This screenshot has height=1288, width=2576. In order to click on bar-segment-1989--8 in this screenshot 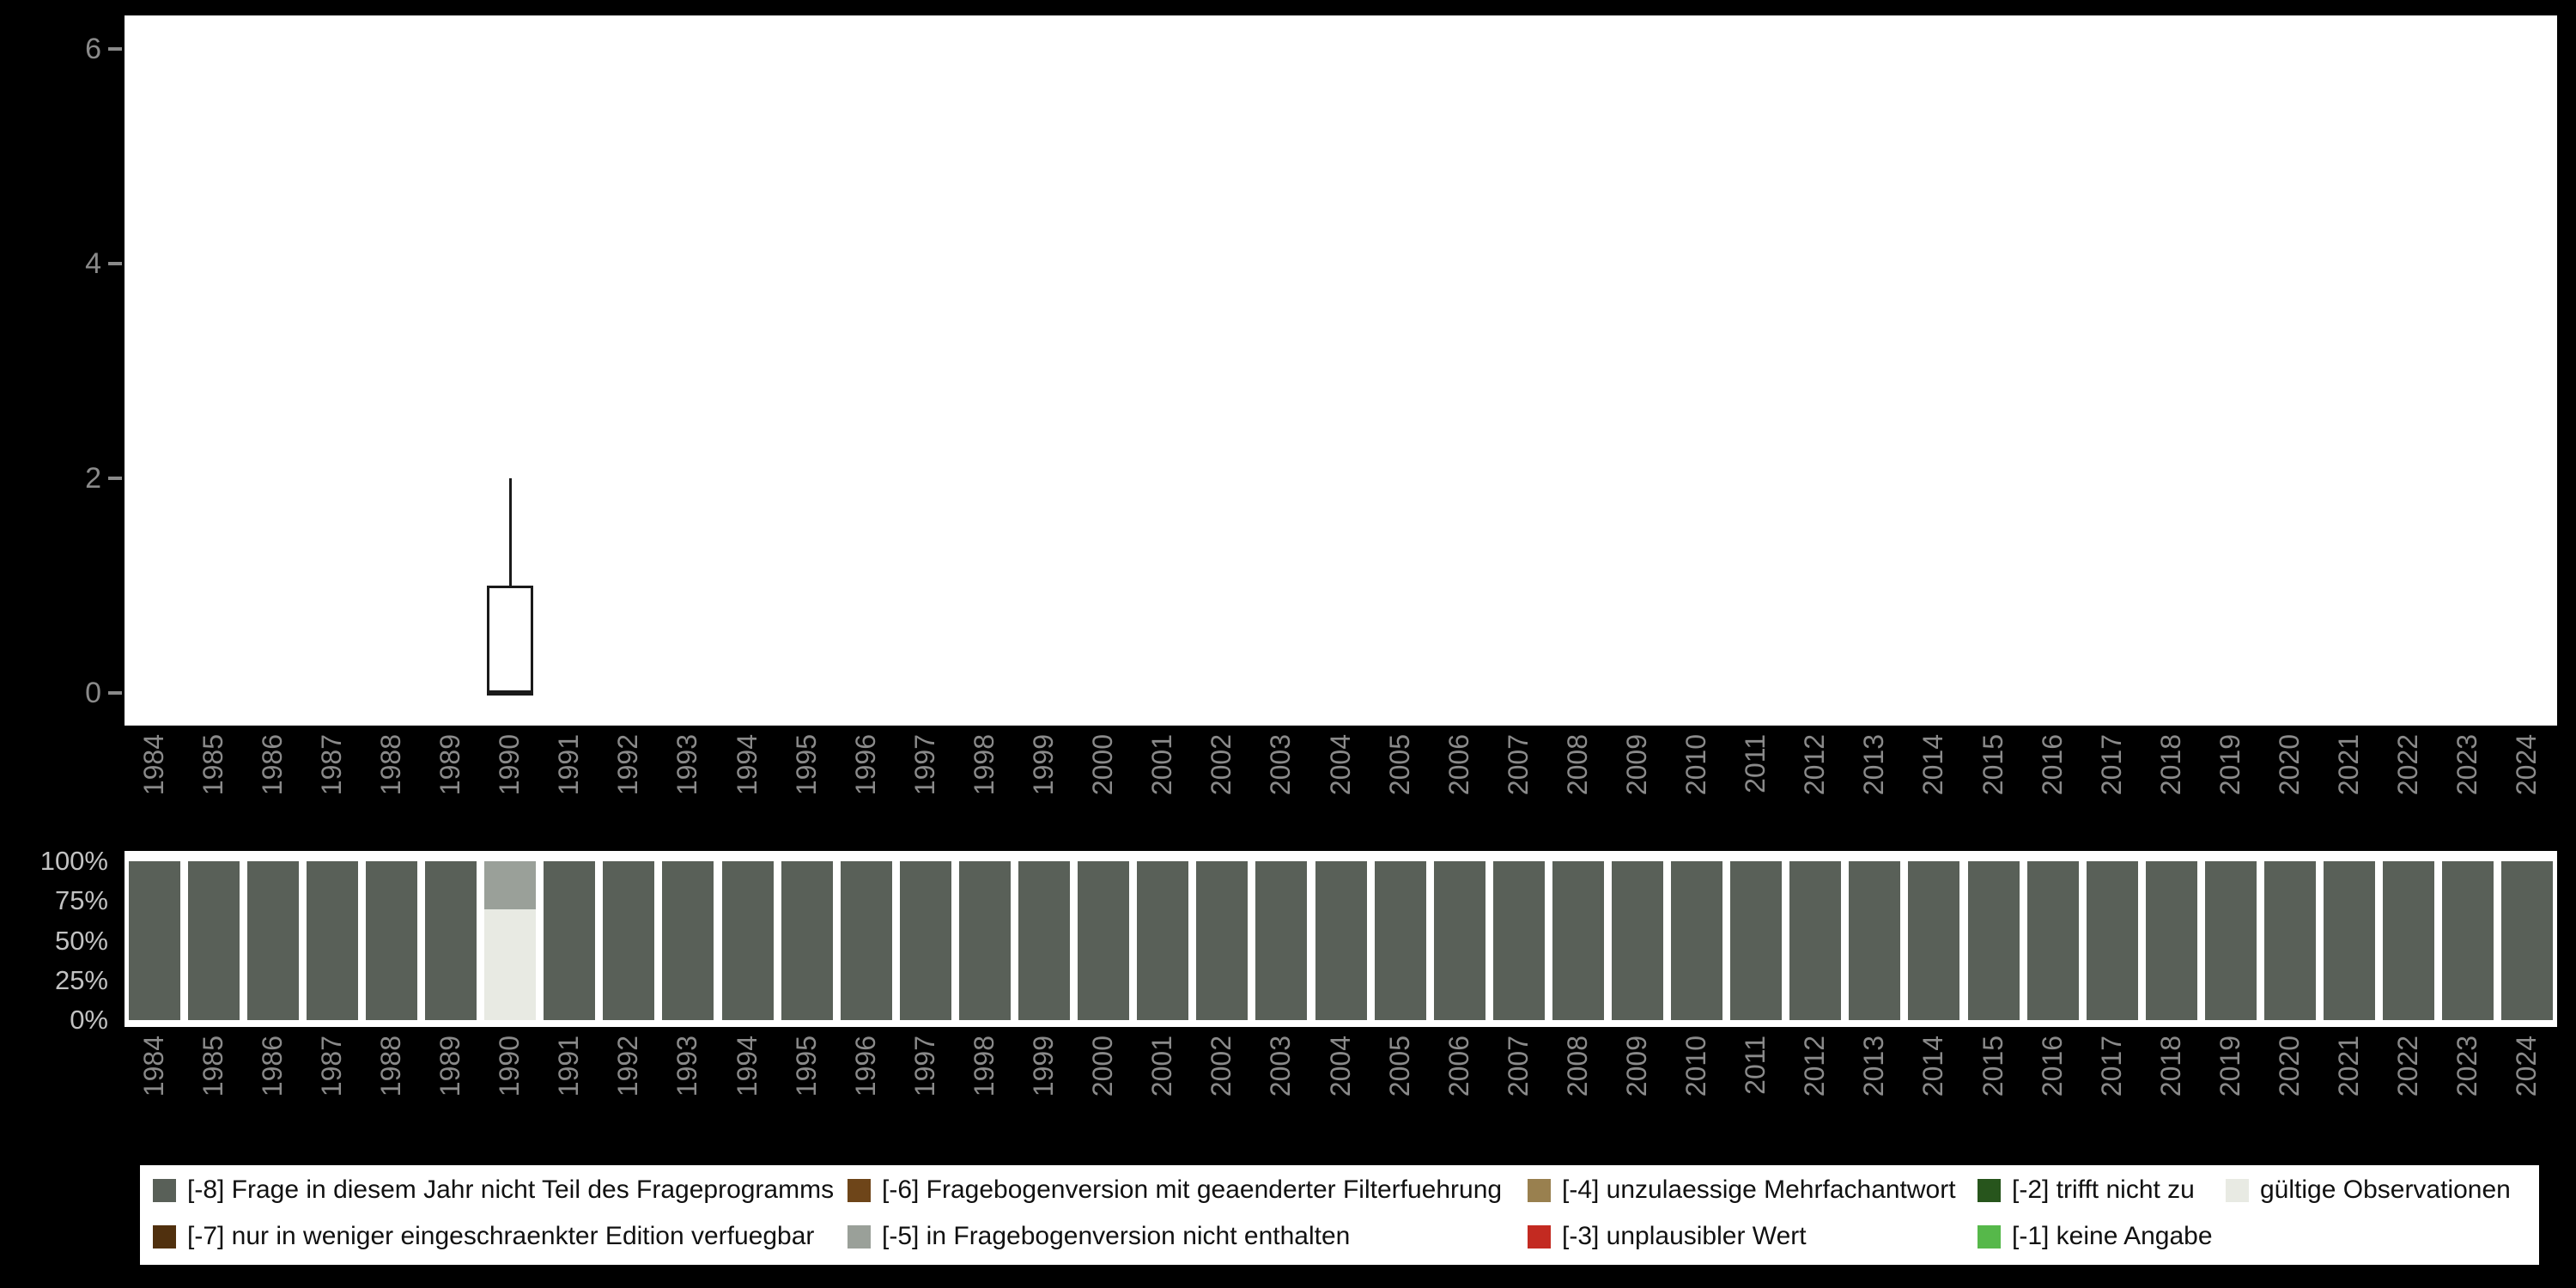, I will do `click(451, 940)`.